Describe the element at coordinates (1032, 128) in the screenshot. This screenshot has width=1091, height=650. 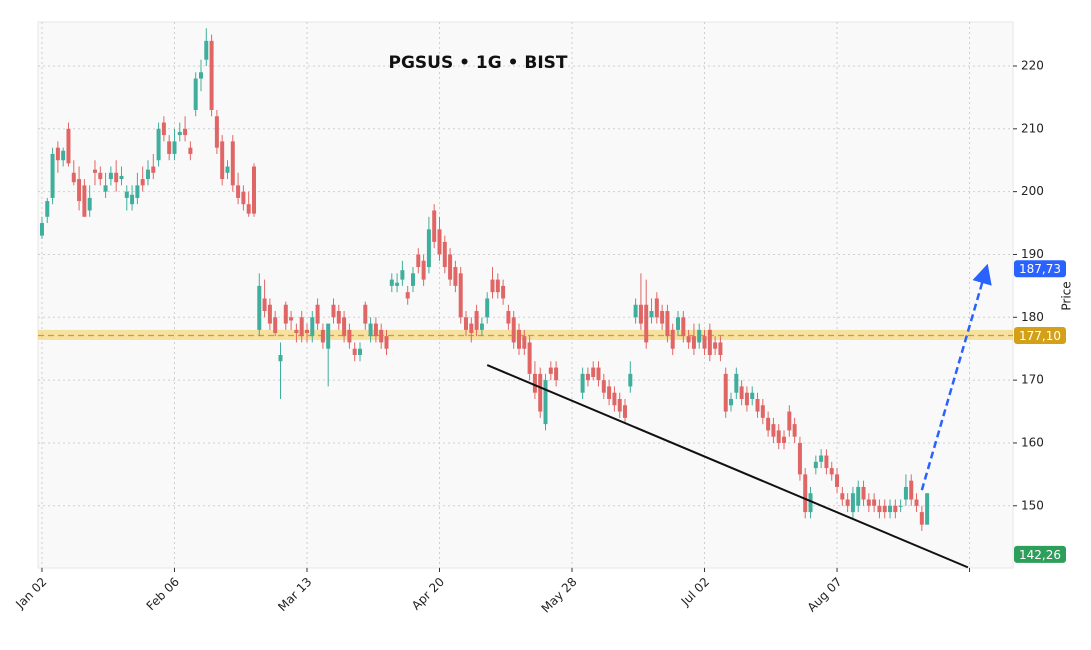
I see `y-tick-label: 210` at that location.